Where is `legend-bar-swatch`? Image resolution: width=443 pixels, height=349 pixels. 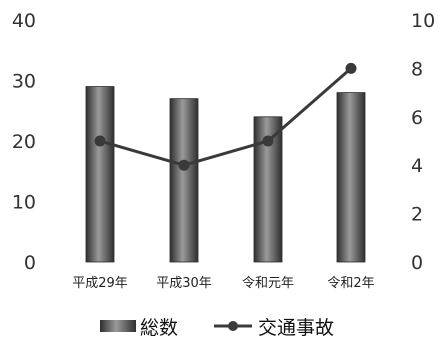
legend-bar-swatch is located at coordinates (118, 326).